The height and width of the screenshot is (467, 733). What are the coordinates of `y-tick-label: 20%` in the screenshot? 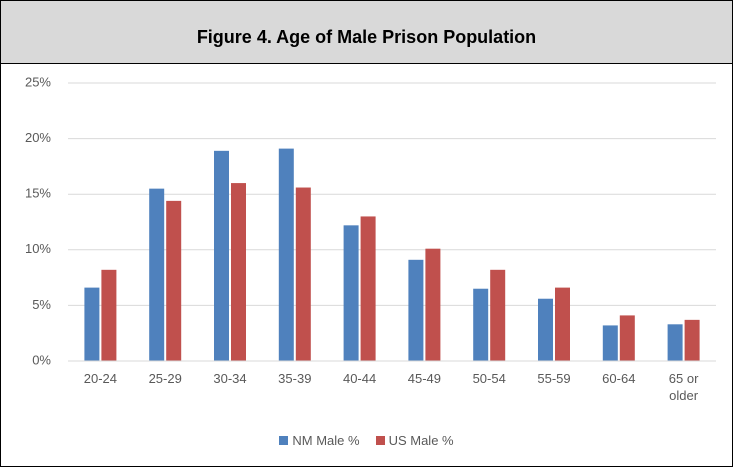 It's located at (38, 137).